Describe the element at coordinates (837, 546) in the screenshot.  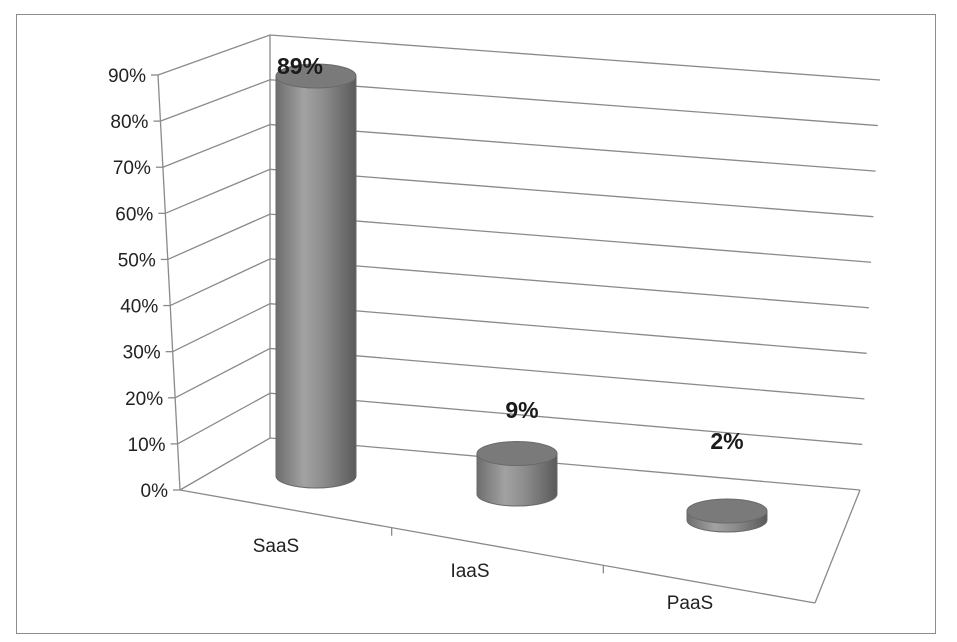
I see `floor-right-edge` at that location.